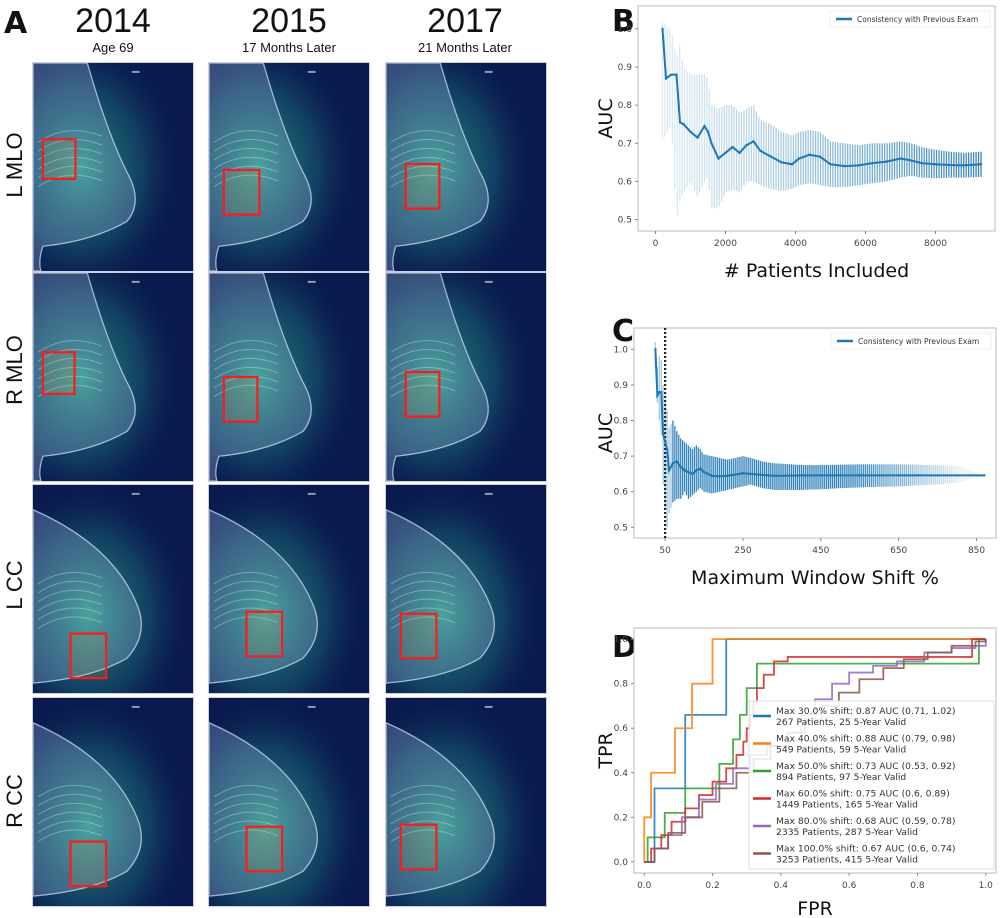 The image size is (1000, 918). I want to click on column-year-2: 2015, so click(289, 21).